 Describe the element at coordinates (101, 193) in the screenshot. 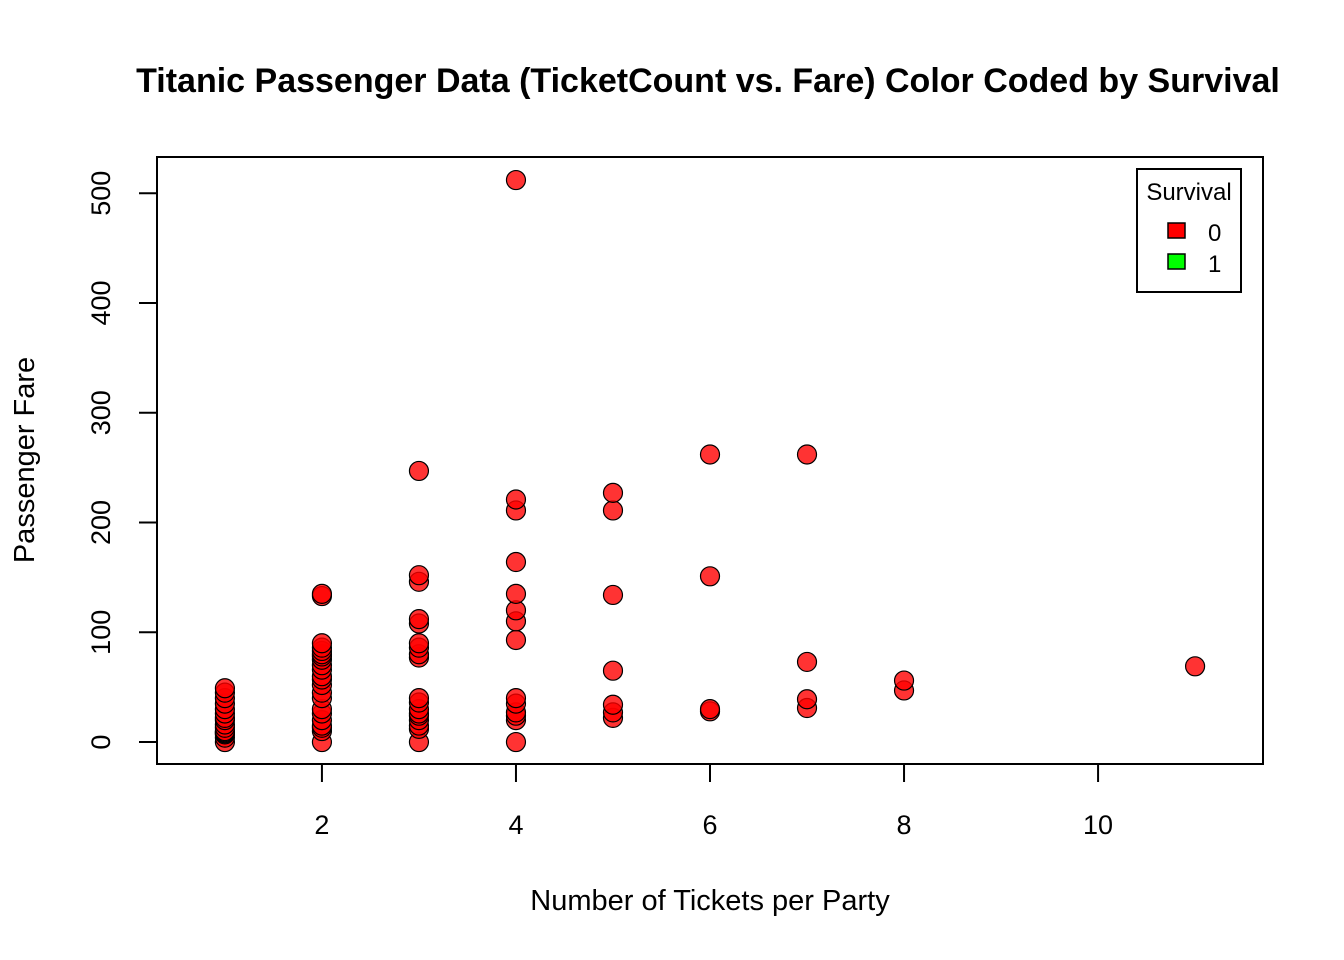

I see `y-tick-label: 500` at that location.